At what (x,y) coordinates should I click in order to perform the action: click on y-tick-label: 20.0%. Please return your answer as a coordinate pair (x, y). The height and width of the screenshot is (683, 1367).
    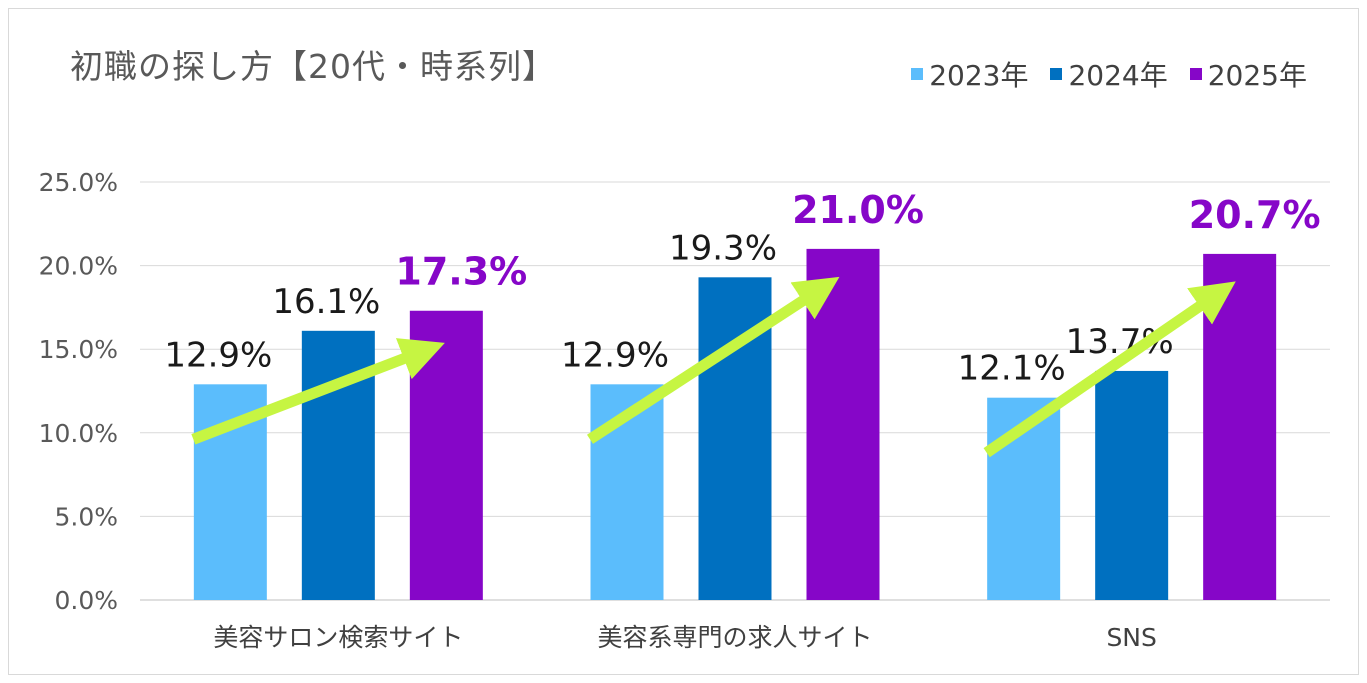
    Looking at the image, I should click on (78, 266).